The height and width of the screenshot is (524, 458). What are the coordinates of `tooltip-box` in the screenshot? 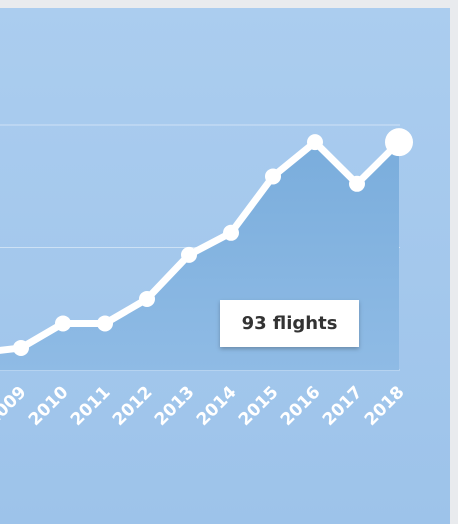 It's located at (289, 323).